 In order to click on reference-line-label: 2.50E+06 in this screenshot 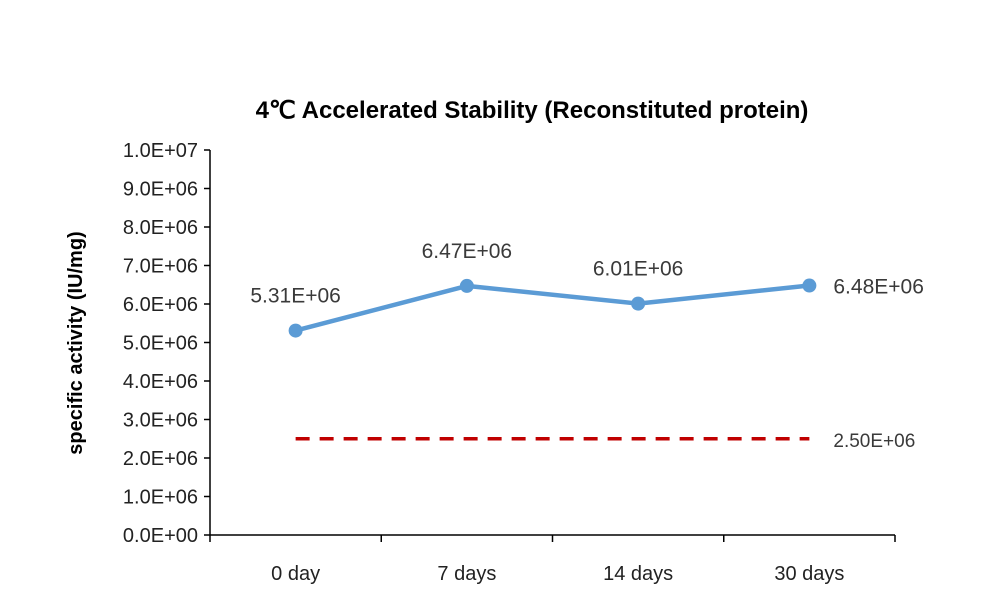, I will do `click(874, 441)`.